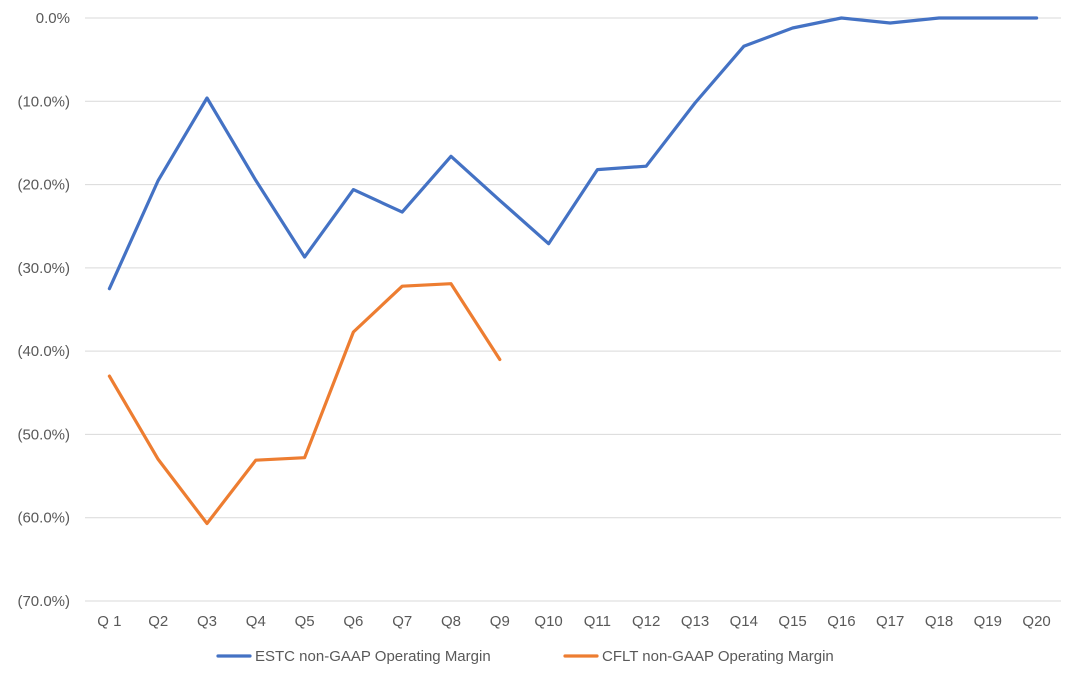 The height and width of the screenshot is (681, 1080). What do you see at coordinates (792, 621) in the screenshot?
I see `x-tick-label: Q15` at bounding box center [792, 621].